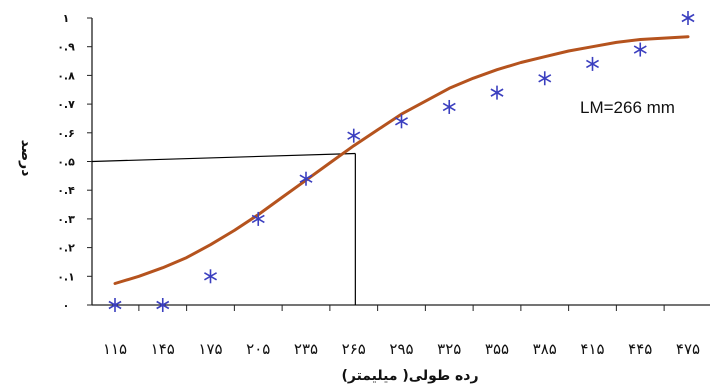 Image resolution: width=716 pixels, height=387 pixels. Describe the element at coordinates (66, 162) in the screenshot. I see `y-tick-label: ۰.۵` at that location.